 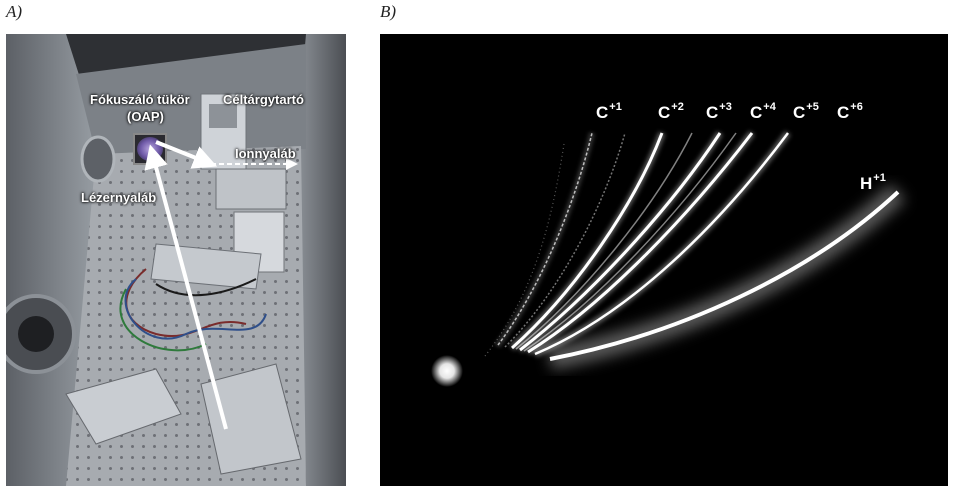 I want to click on trace-c5, so click(x=662, y=244).